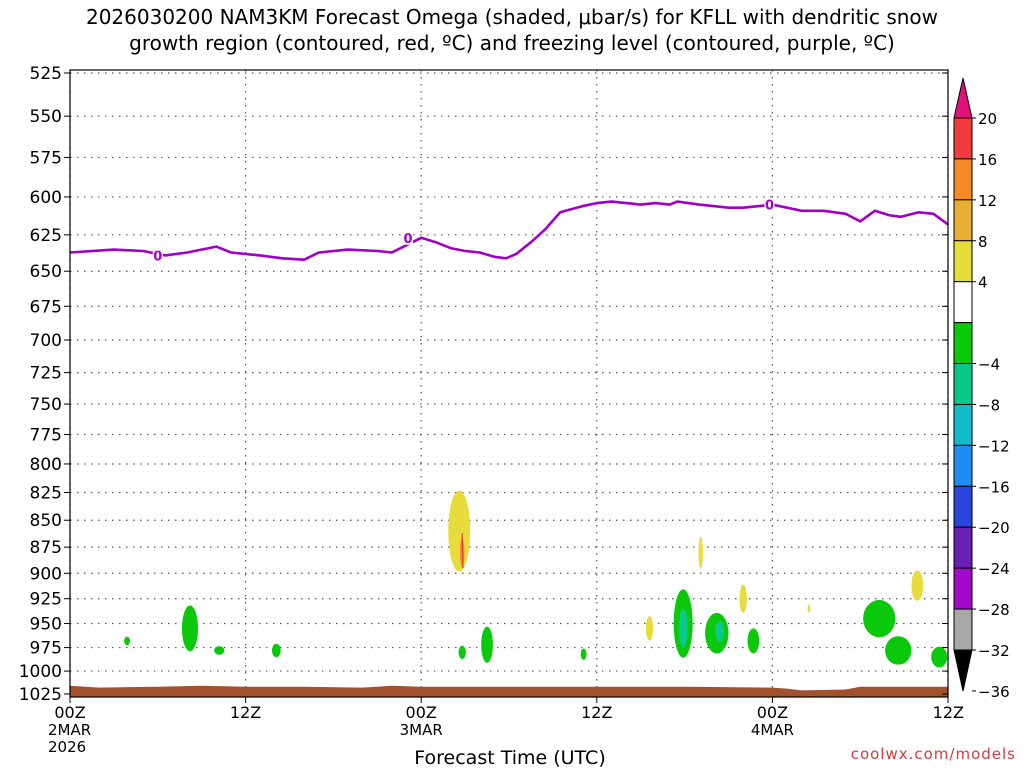 This screenshot has width=1024, height=768. What do you see at coordinates (40, 695) in the screenshot?
I see `y-tick-label: 1025` at bounding box center [40, 695].